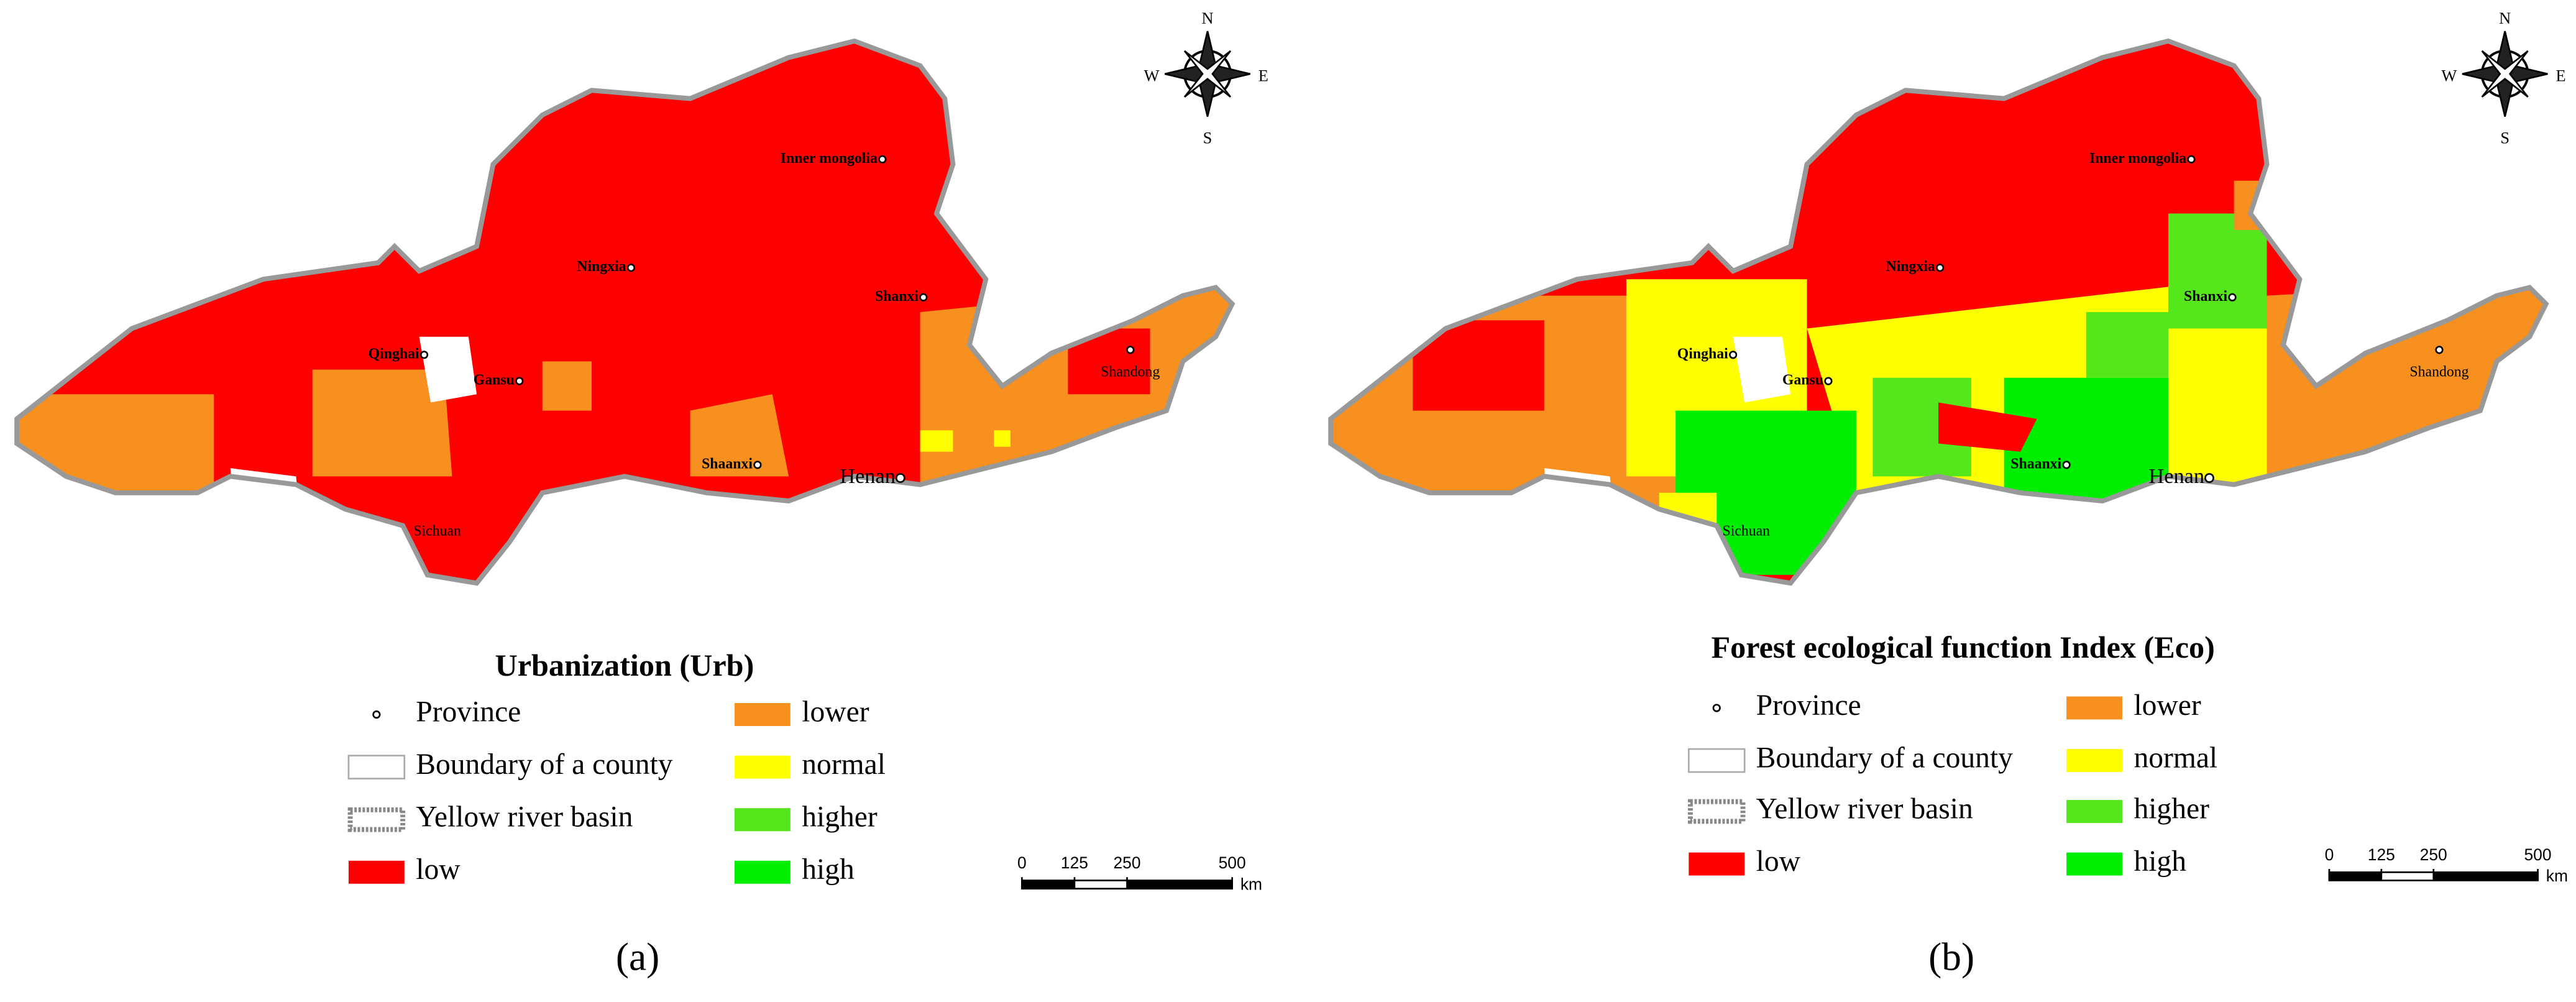 Image resolution: width=2576 pixels, height=1002 pixels. Describe the element at coordinates (637, 956) in the screenshot. I see `panel-label: (a)` at that location.